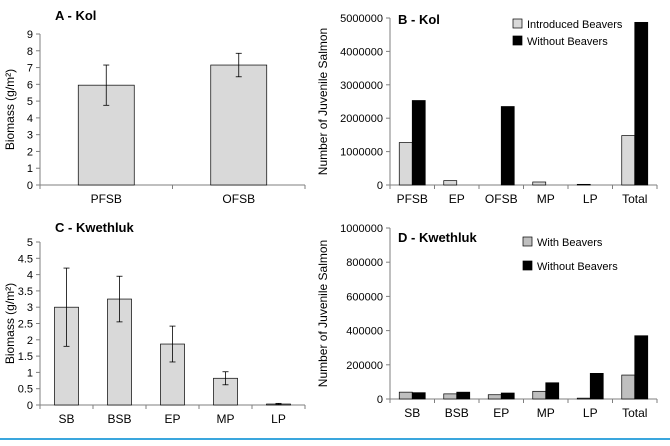 The width and height of the screenshot is (670, 446). What do you see at coordinates (335, 439) in the screenshot?
I see `figure-bottom-rule` at bounding box center [335, 439].